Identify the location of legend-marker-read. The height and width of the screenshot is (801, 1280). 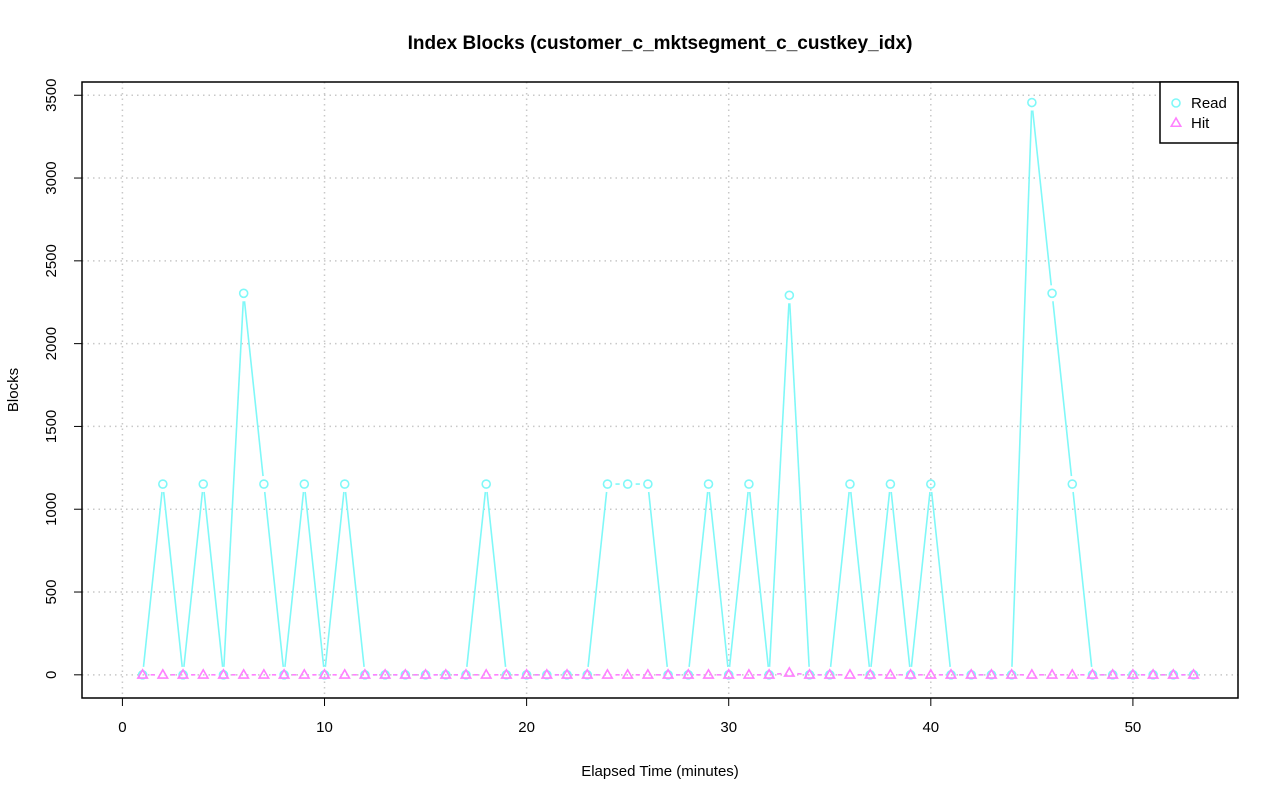
(1176, 103).